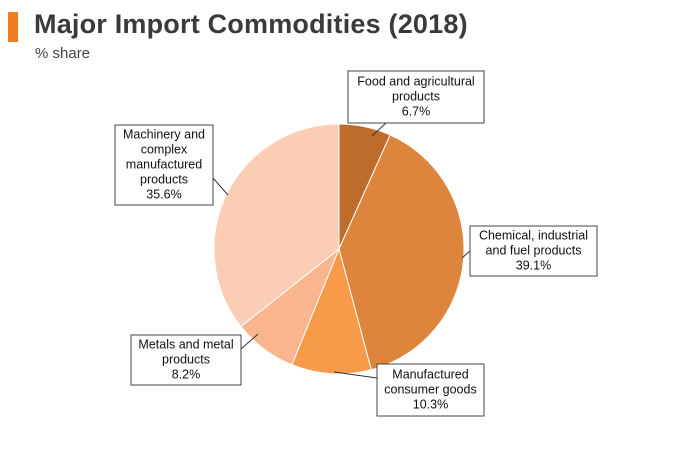 The height and width of the screenshot is (449, 700). What do you see at coordinates (415, 82) in the screenshot?
I see `slice-category-label: Food and agricultural` at bounding box center [415, 82].